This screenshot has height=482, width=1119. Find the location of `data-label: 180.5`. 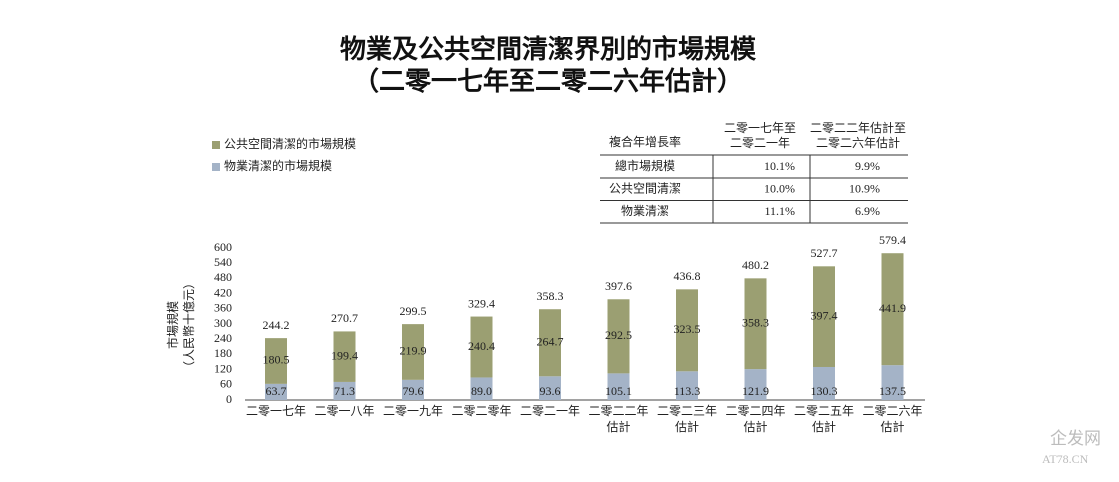

data-label: 180.5 is located at coordinates (276, 360).